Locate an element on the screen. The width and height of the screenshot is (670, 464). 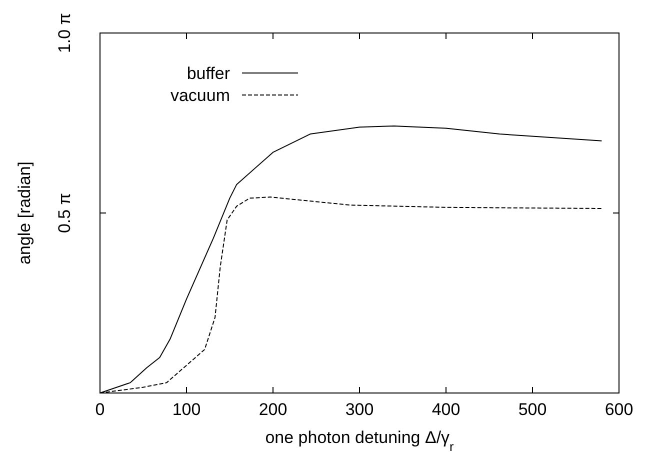
x-tick-label: 400 is located at coordinates (446, 409).